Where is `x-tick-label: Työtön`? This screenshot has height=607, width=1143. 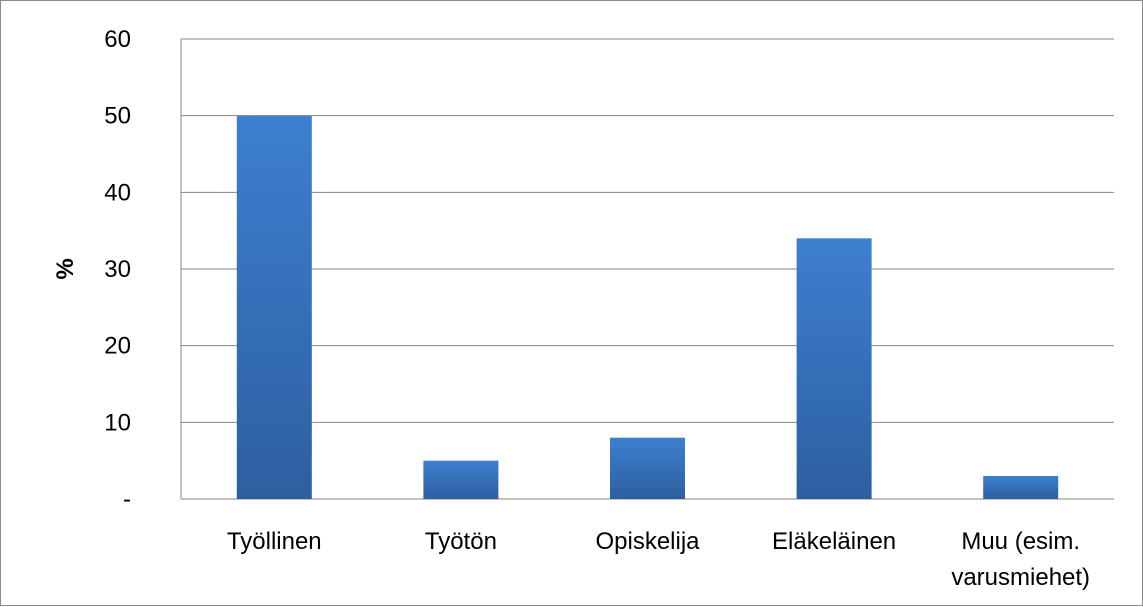
x-tick-label: Työtön is located at coordinates (461, 541).